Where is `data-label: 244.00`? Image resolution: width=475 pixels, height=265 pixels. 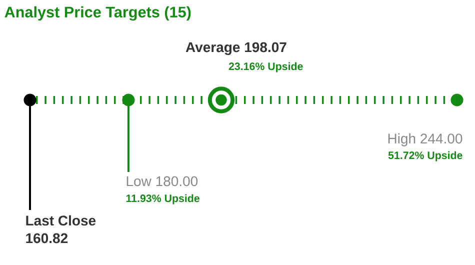 data-label: 244.00 is located at coordinates (441, 139).